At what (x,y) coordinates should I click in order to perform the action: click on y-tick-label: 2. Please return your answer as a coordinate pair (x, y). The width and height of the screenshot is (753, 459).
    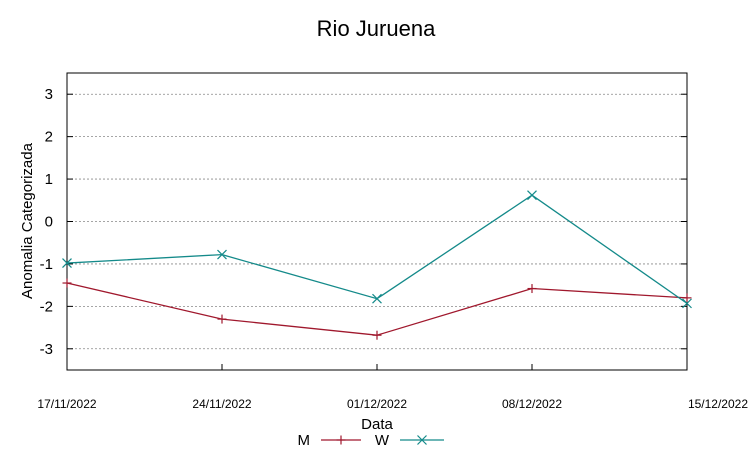
    Looking at the image, I should click on (49, 137).